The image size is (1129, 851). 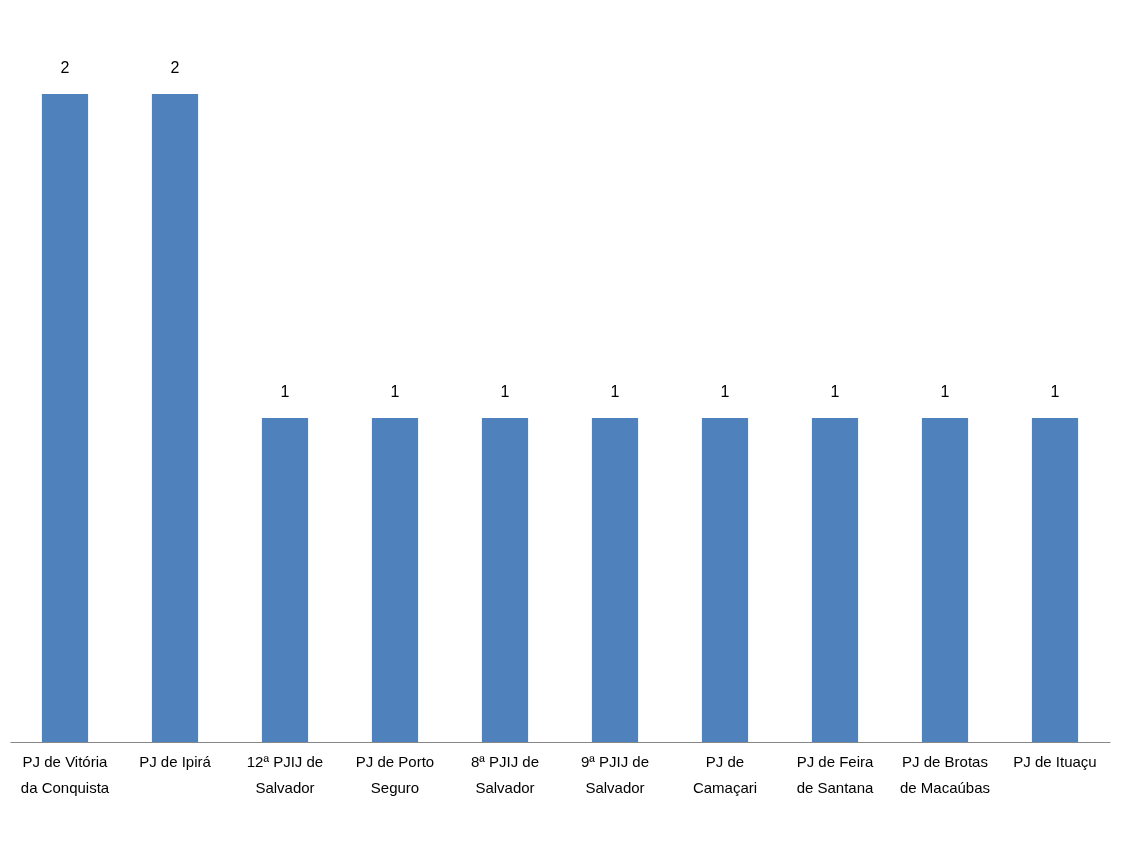 What do you see at coordinates (835, 774) in the screenshot?
I see `x-tick-label: PJ de Feira de Santana` at bounding box center [835, 774].